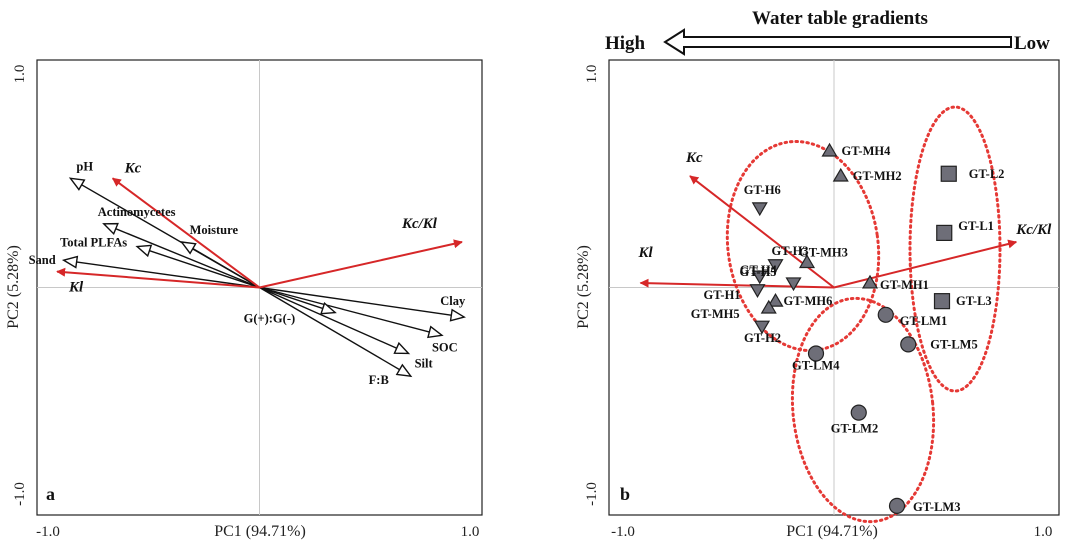  I want to click on arrow-actinomycetes, so click(181, 256).